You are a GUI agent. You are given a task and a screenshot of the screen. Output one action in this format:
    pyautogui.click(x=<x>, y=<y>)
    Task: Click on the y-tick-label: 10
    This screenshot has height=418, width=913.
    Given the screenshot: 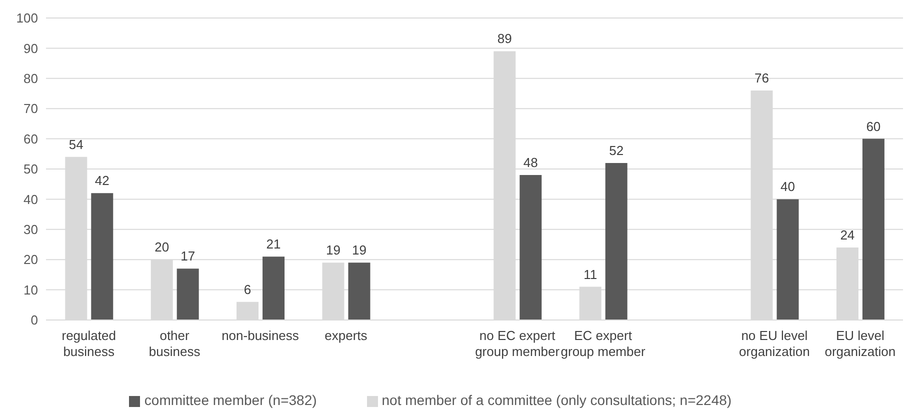 What is the action you would take?
    pyautogui.click(x=31, y=290)
    